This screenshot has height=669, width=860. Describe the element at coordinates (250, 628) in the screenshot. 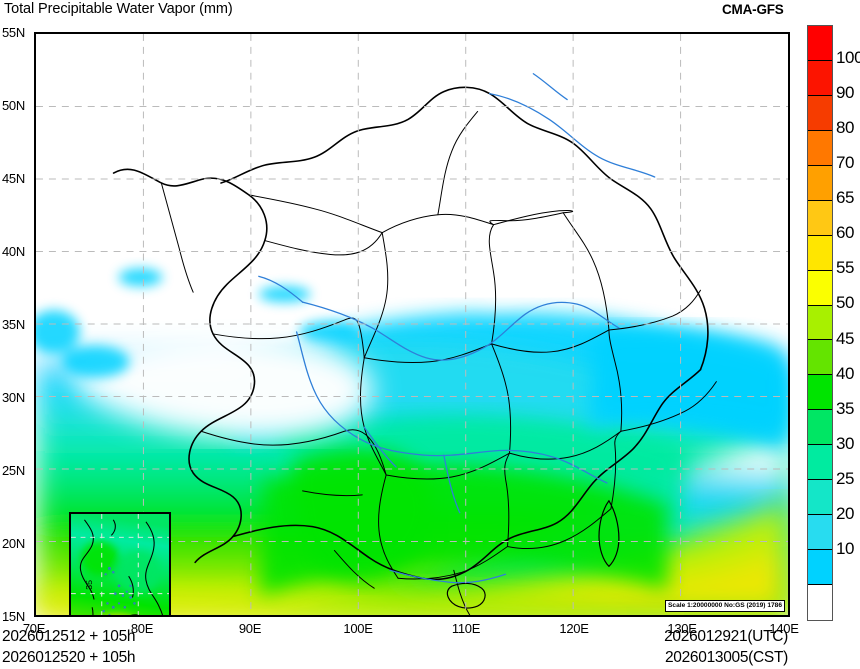

I see `lon-label-90e: 90E` at that location.